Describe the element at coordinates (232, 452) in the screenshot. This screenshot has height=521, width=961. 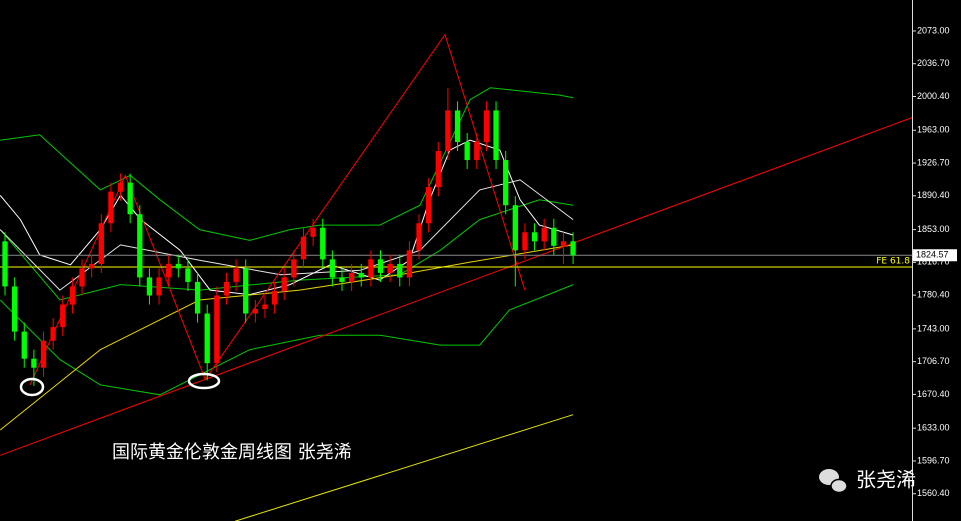
I see `chart-title: 国际黄金伦敦金周线图 张尧浠` at that location.